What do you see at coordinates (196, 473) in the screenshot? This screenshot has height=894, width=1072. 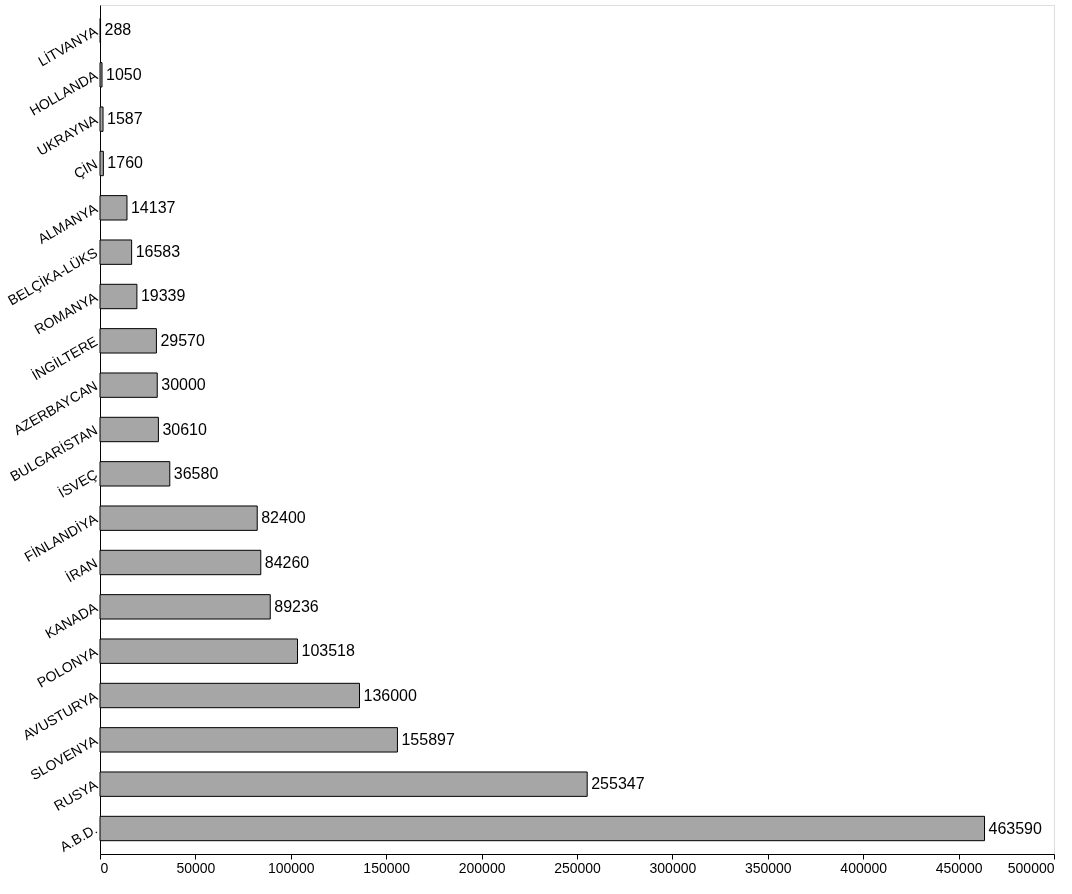 I see `data-label: 36580` at bounding box center [196, 473].